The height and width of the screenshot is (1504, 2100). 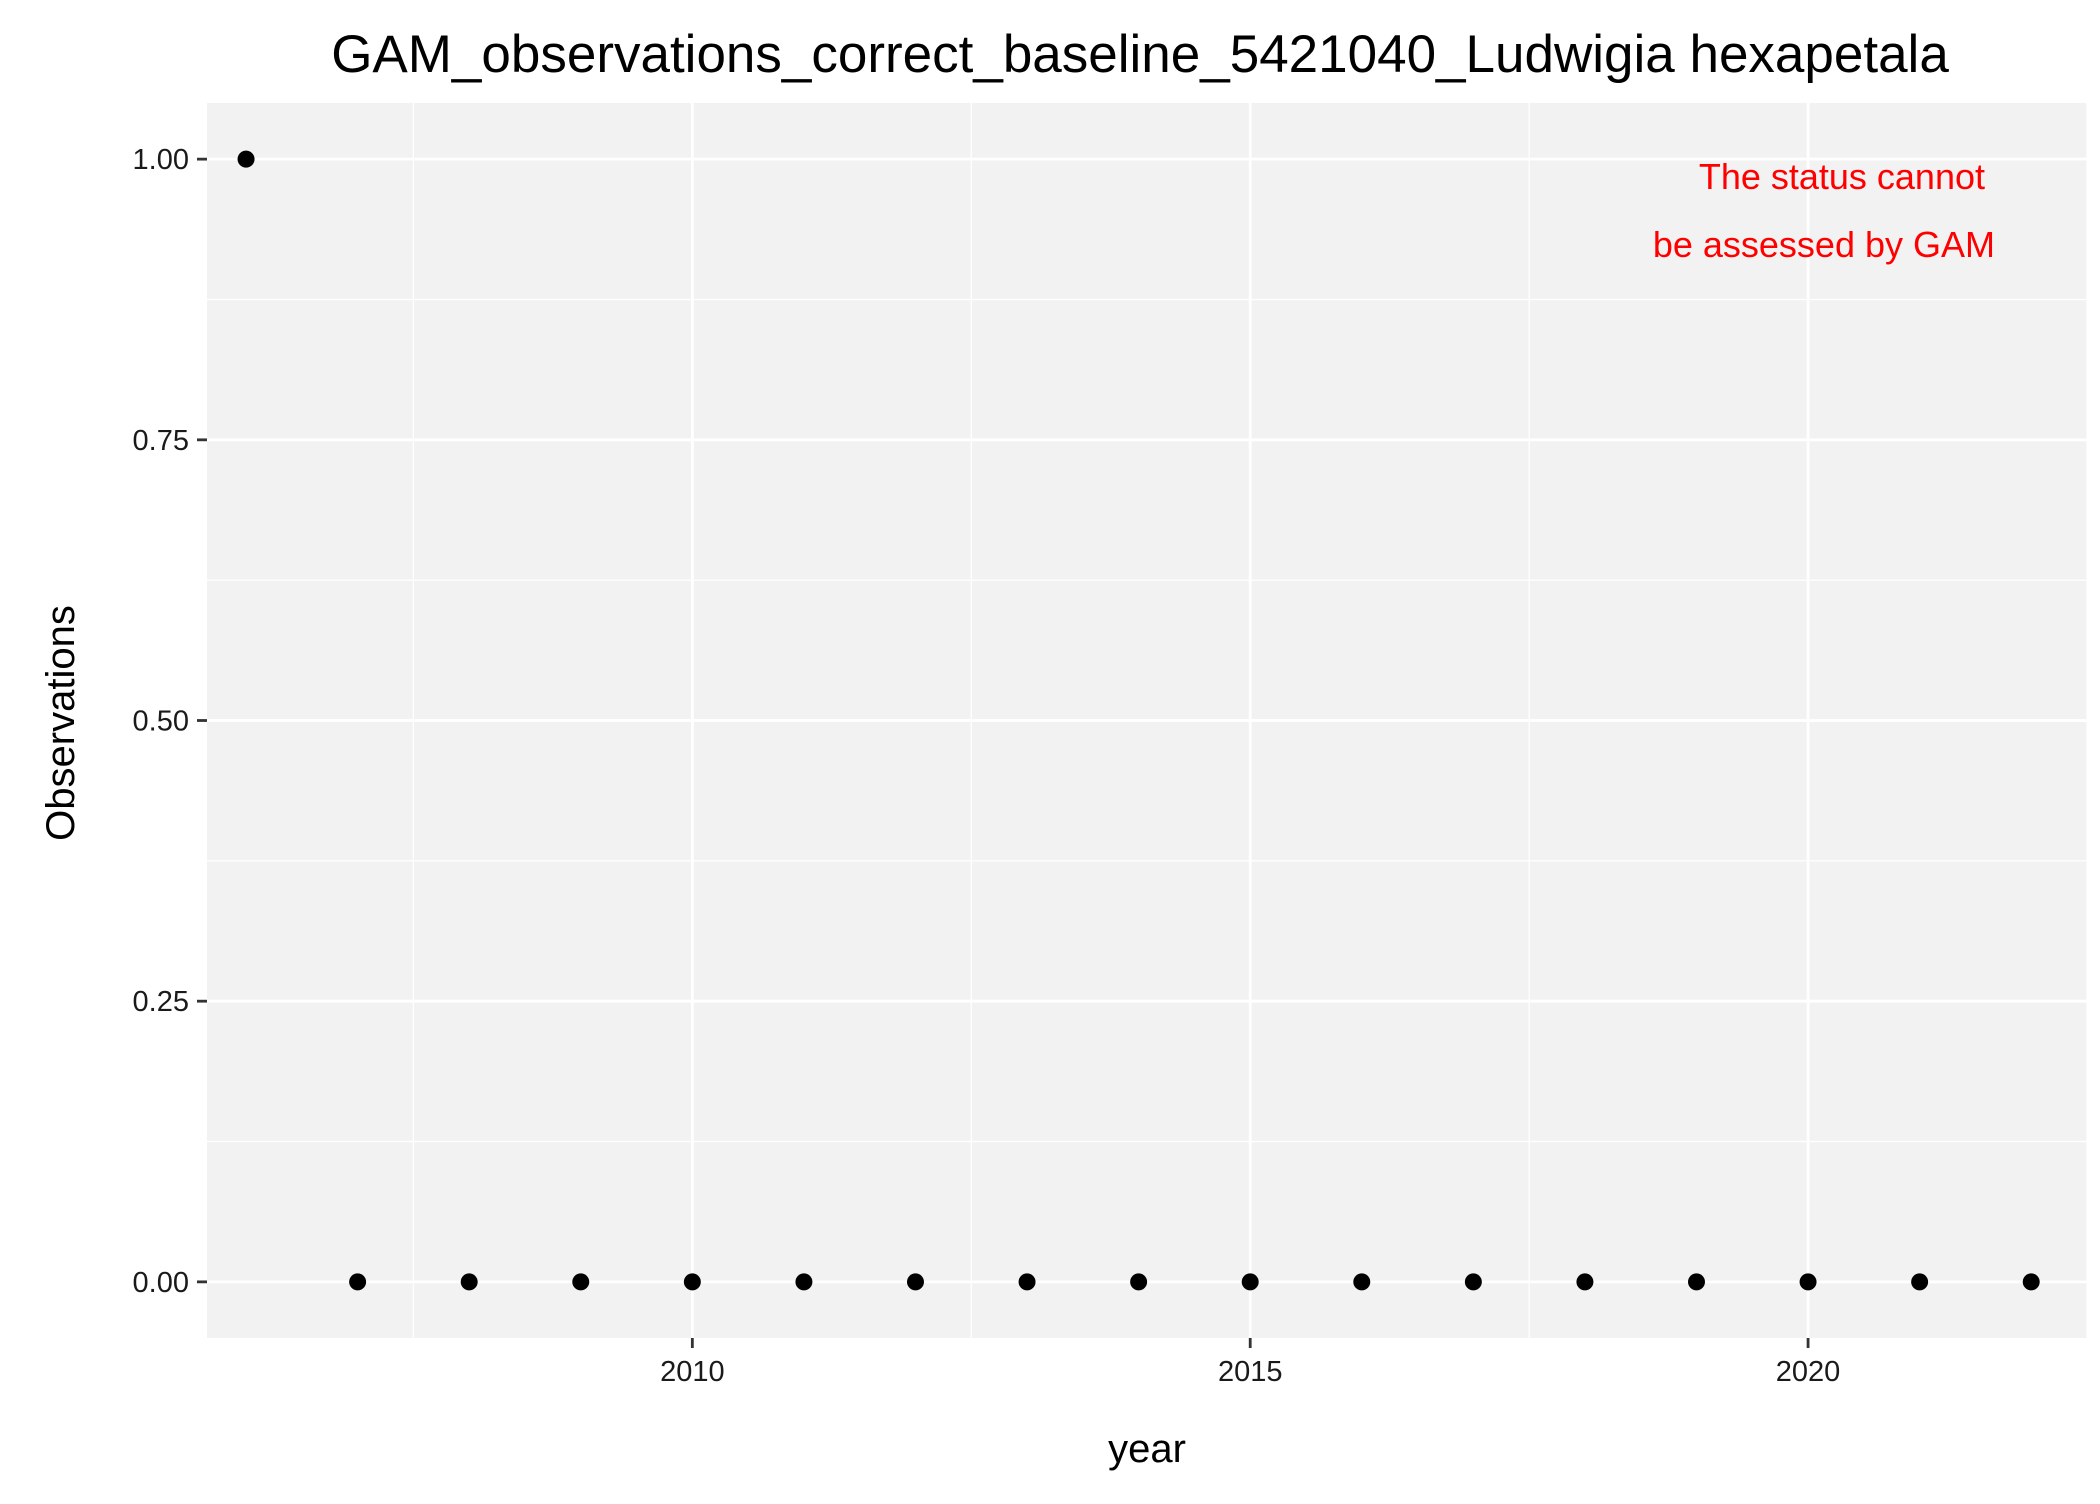 I want to click on y-tick-label: 0.50, so click(x=161, y=722).